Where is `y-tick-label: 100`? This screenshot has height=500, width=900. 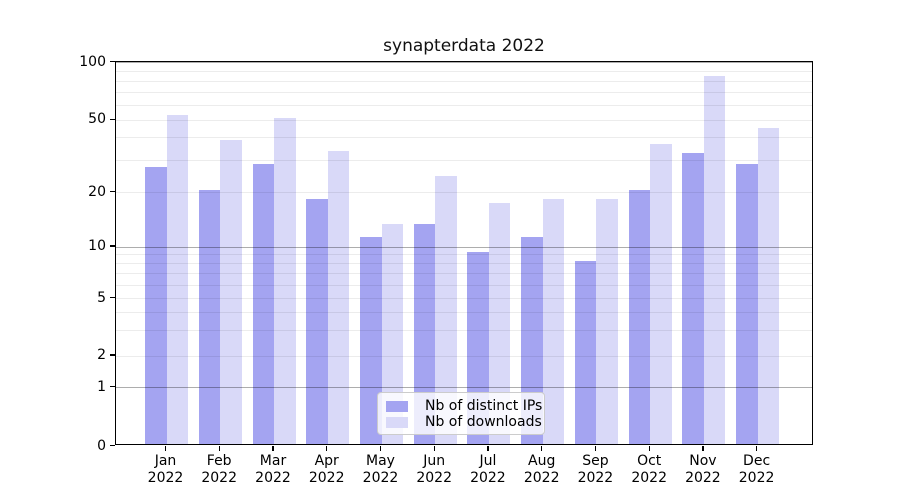
y-tick-label: 100 is located at coordinates (92, 61).